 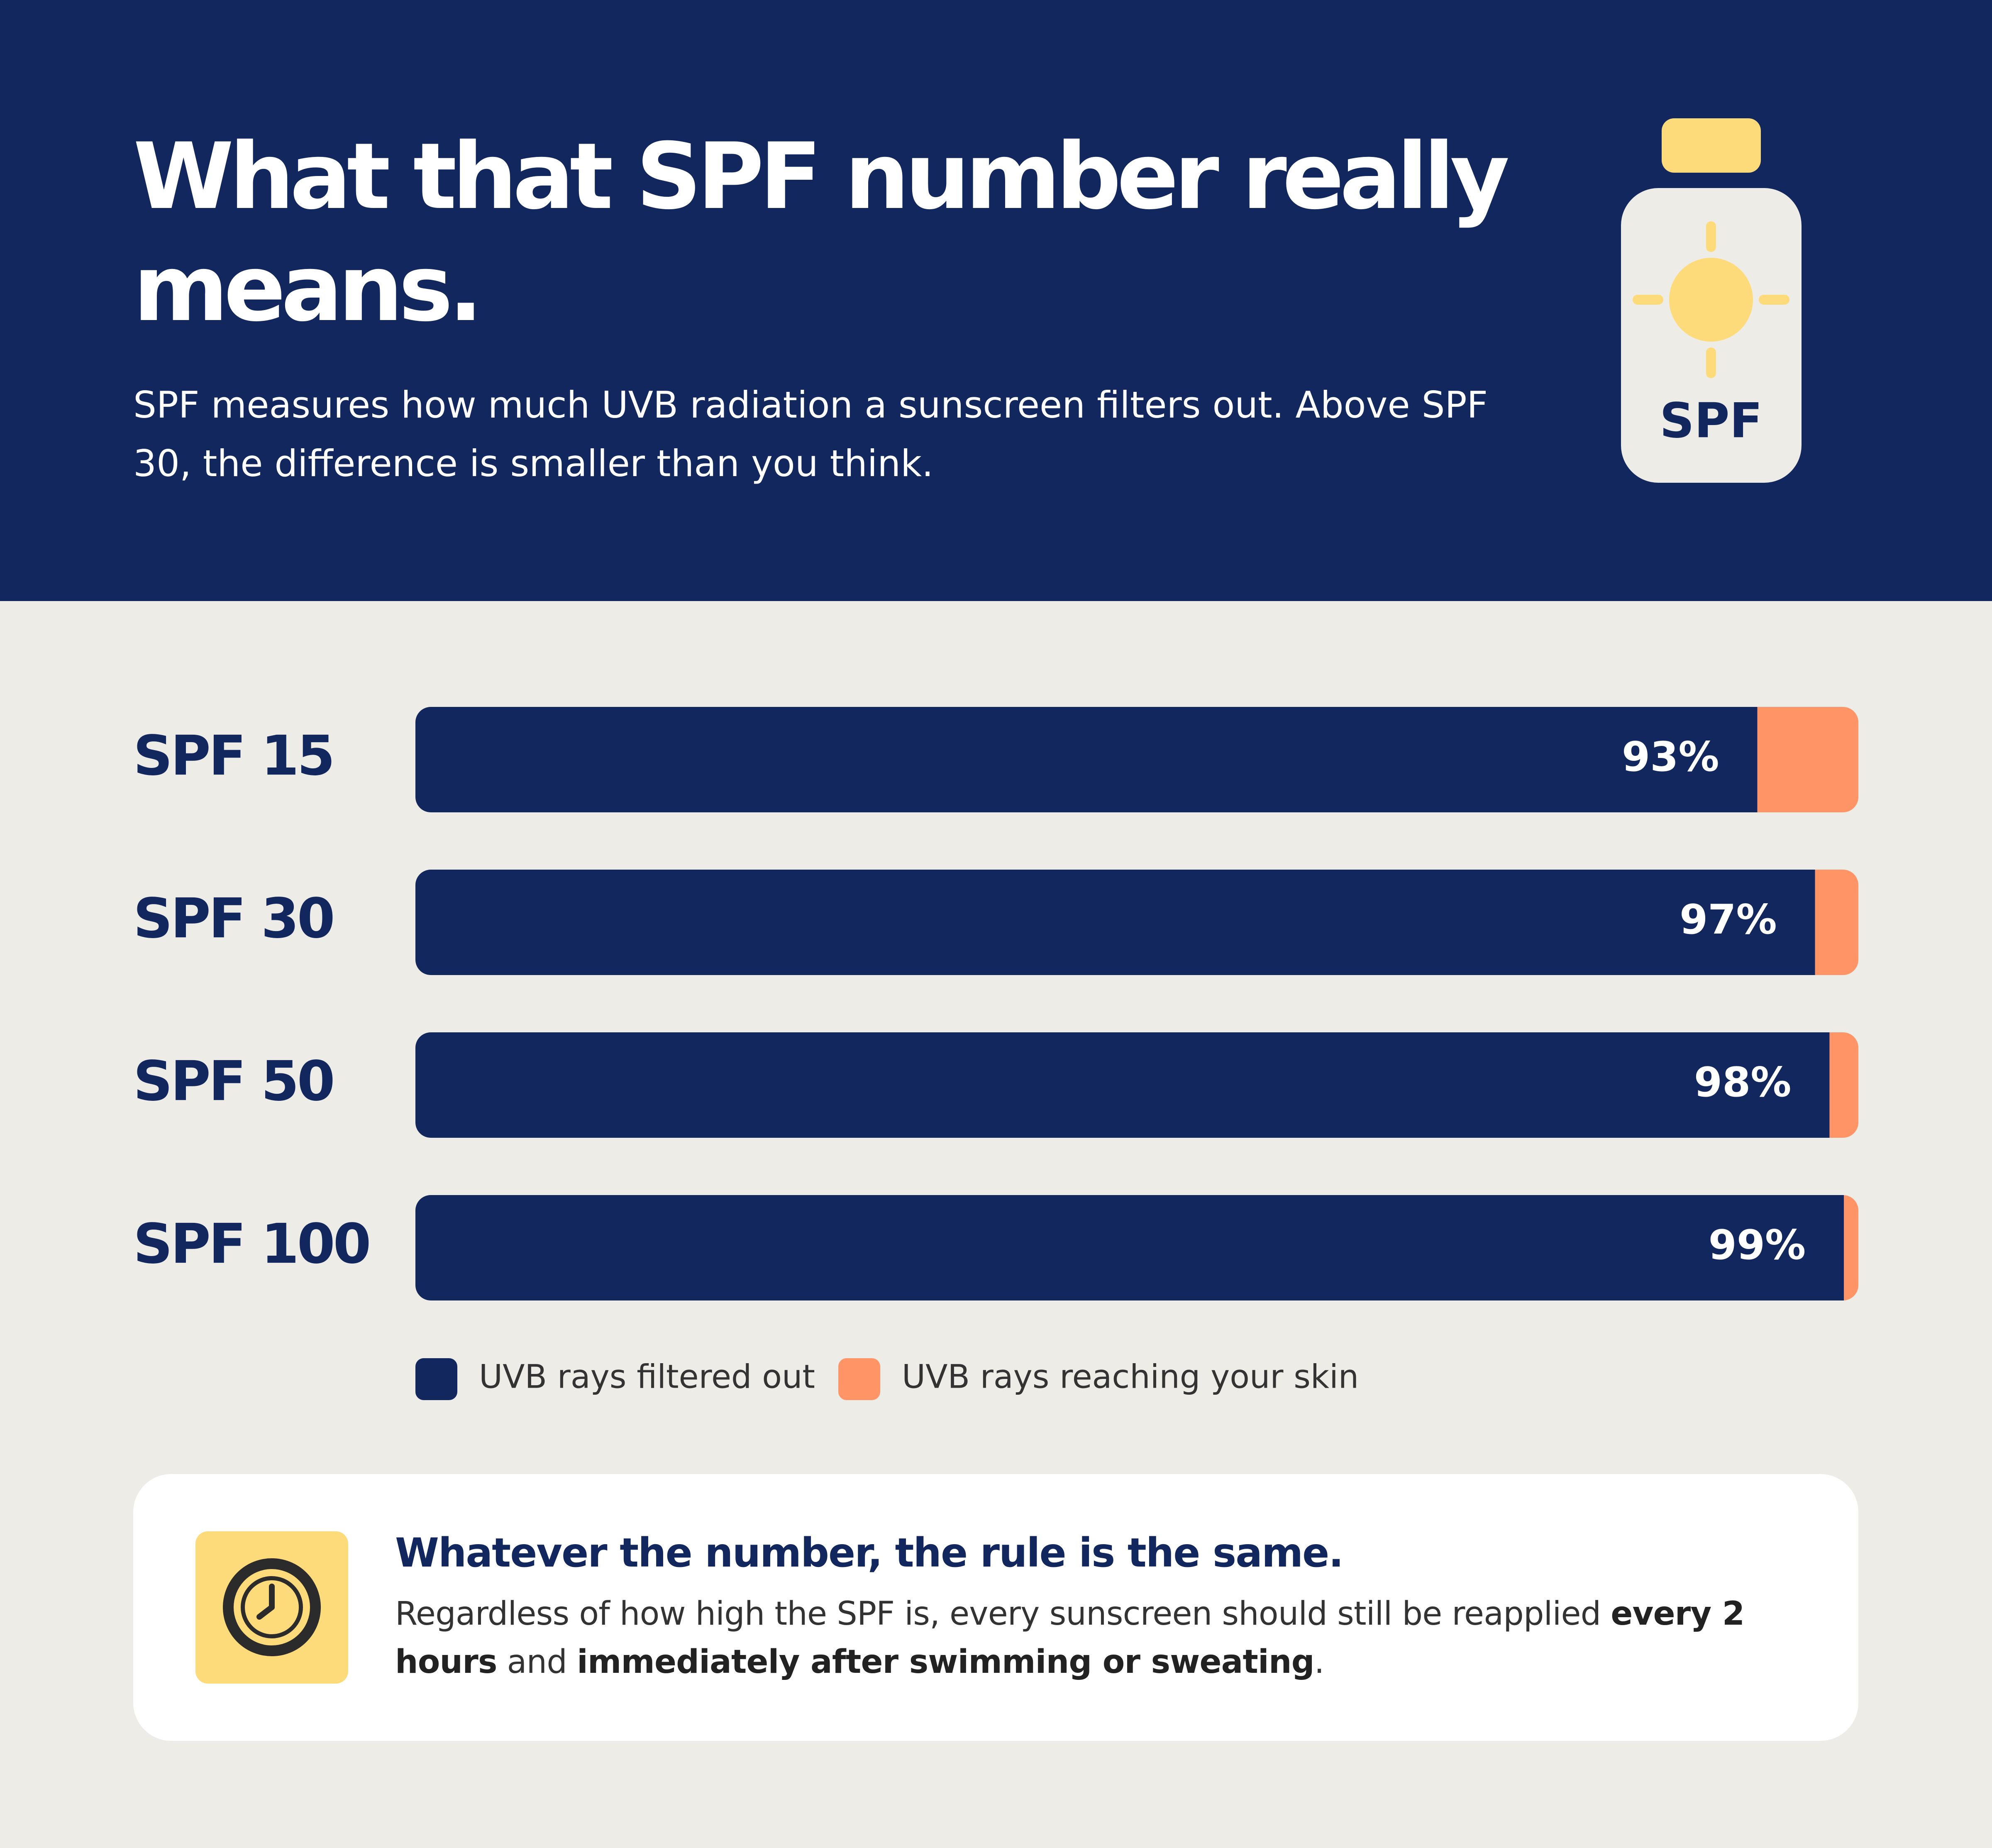 I want to click on value-label: 98%, so click(x=1743, y=1082).